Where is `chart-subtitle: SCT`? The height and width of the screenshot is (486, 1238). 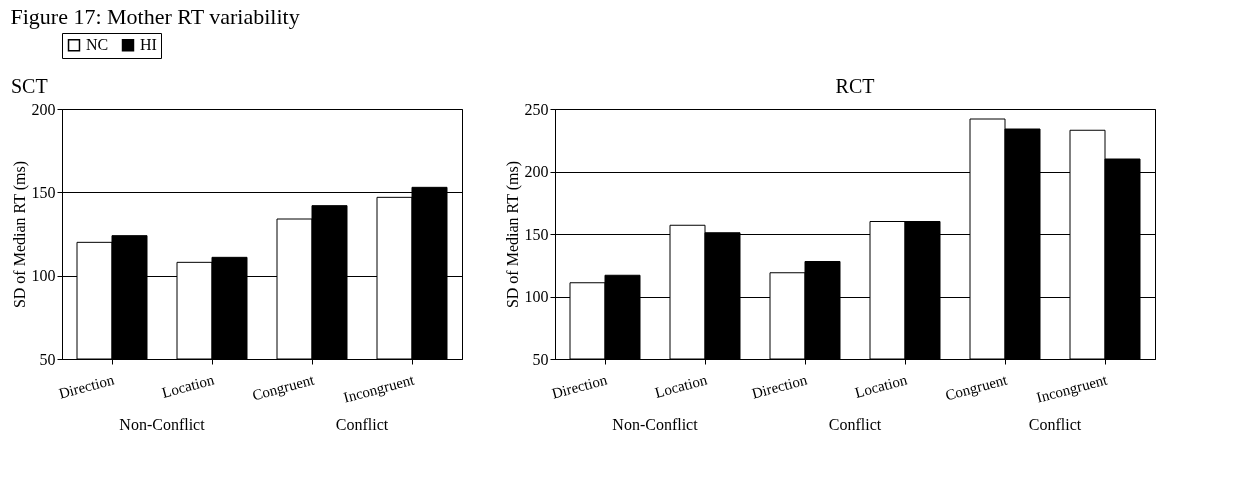 chart-subtitle: SCT is located at coordinates (29, 86).